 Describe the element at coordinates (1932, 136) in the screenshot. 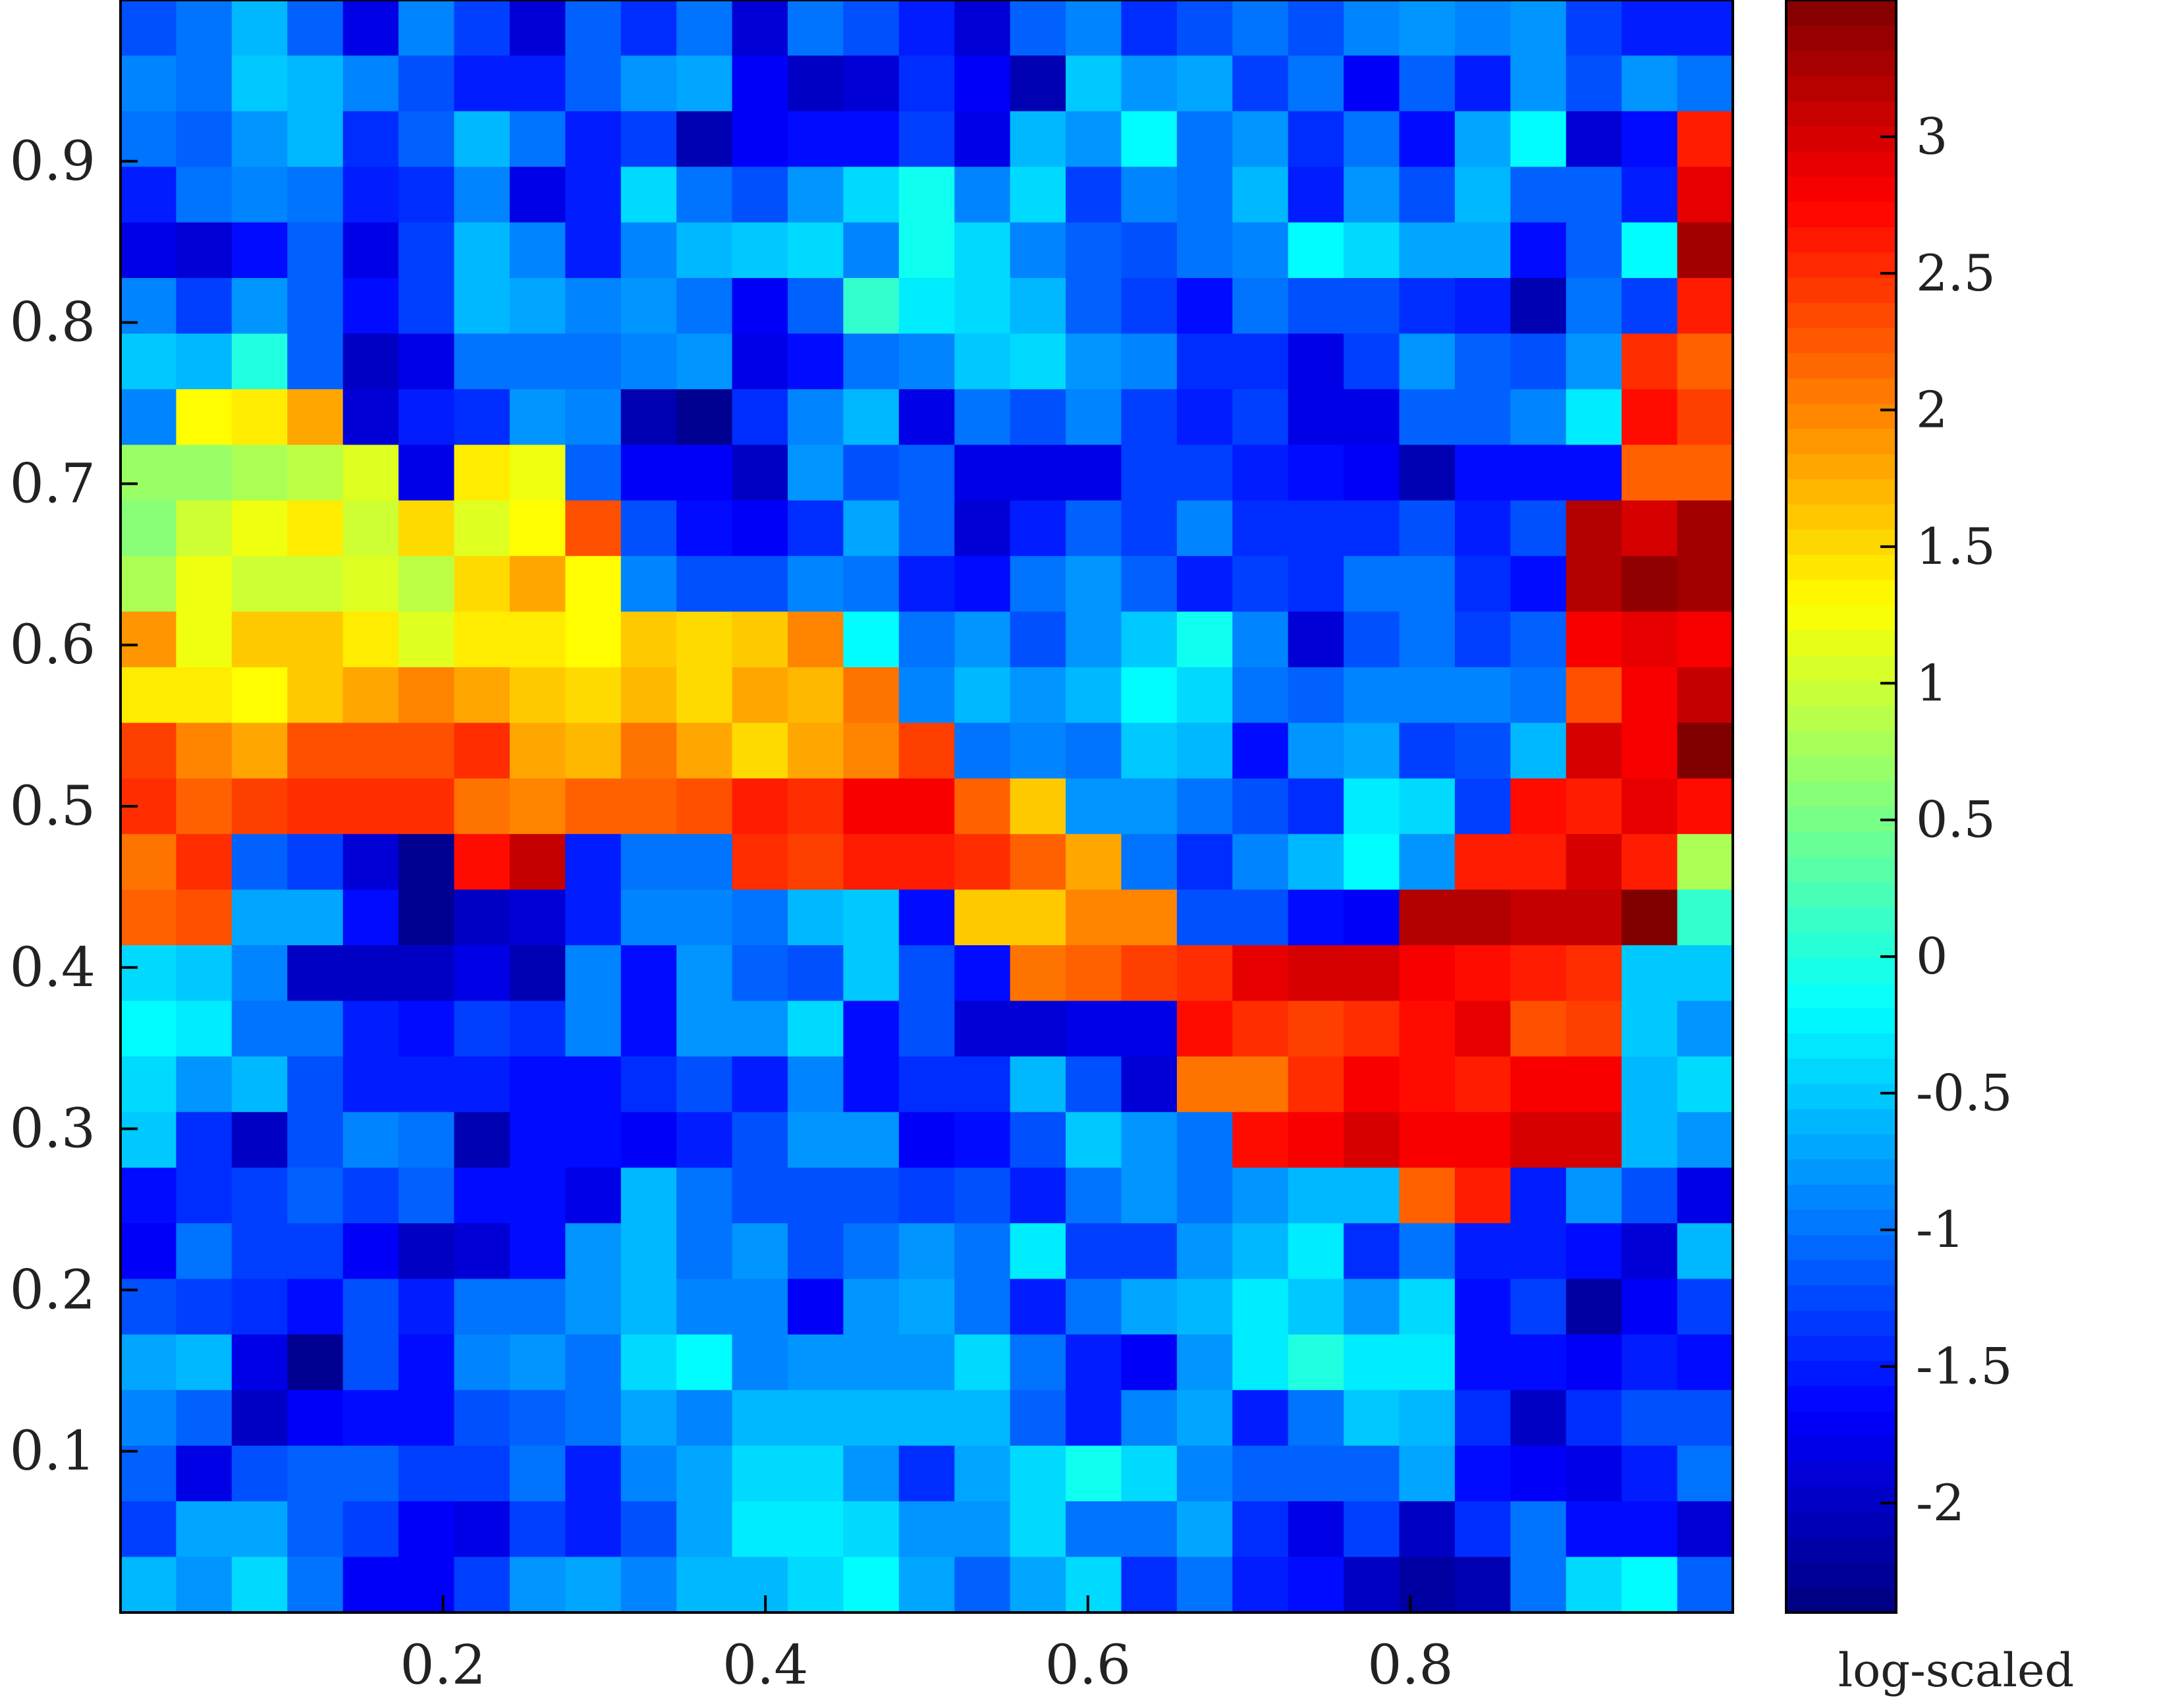

I see `colorbar-tick-label: 3` at that location.